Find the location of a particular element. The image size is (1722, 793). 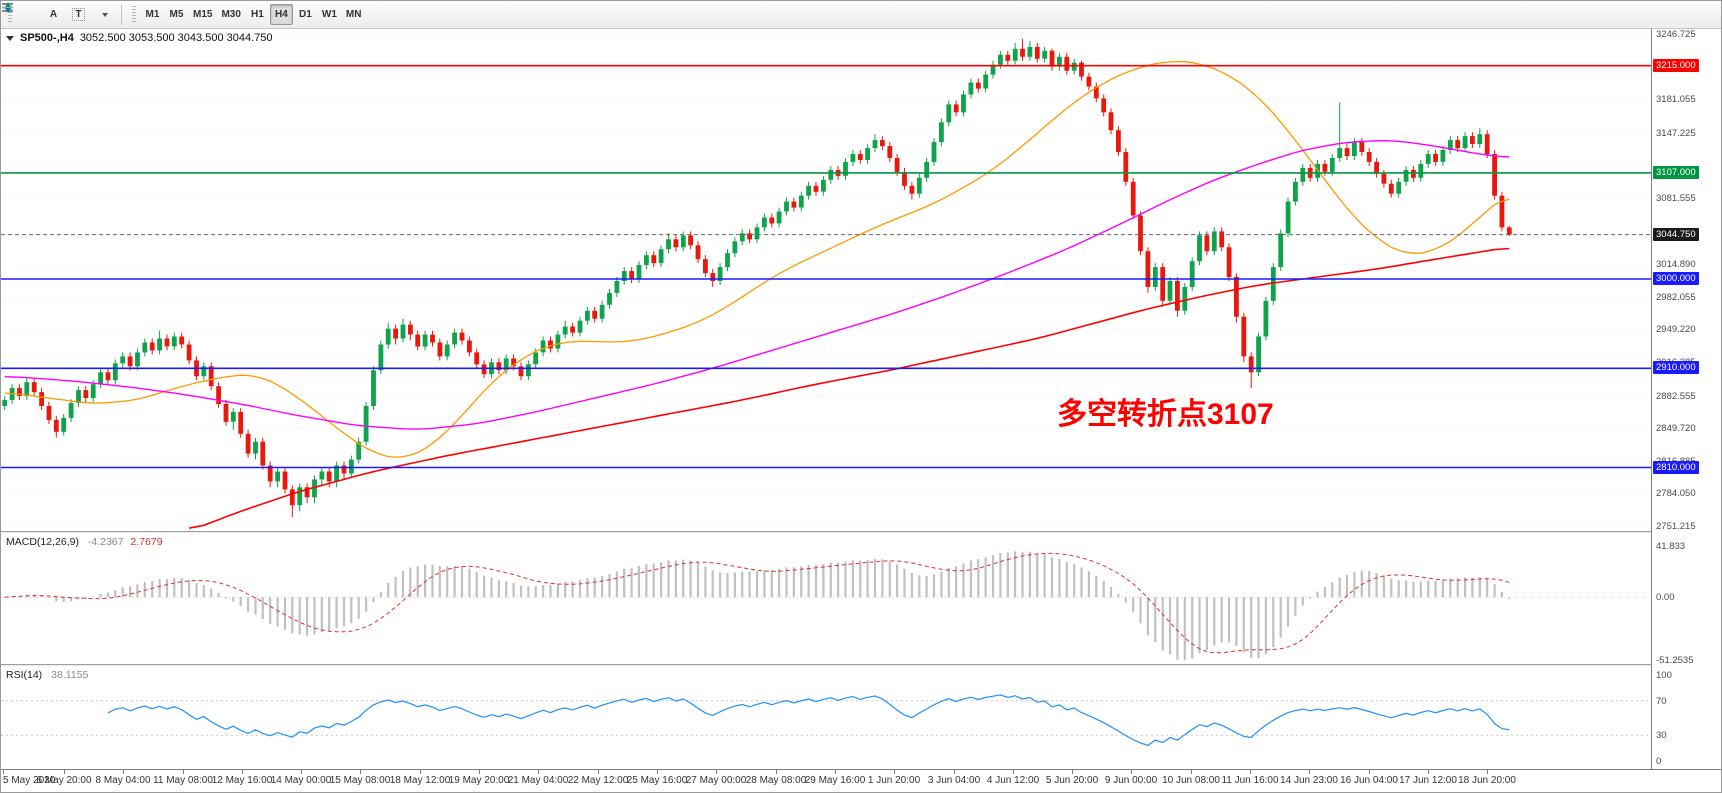

rsi-header: RSI(14) 38.1155 is located at coordinates (47, 675).